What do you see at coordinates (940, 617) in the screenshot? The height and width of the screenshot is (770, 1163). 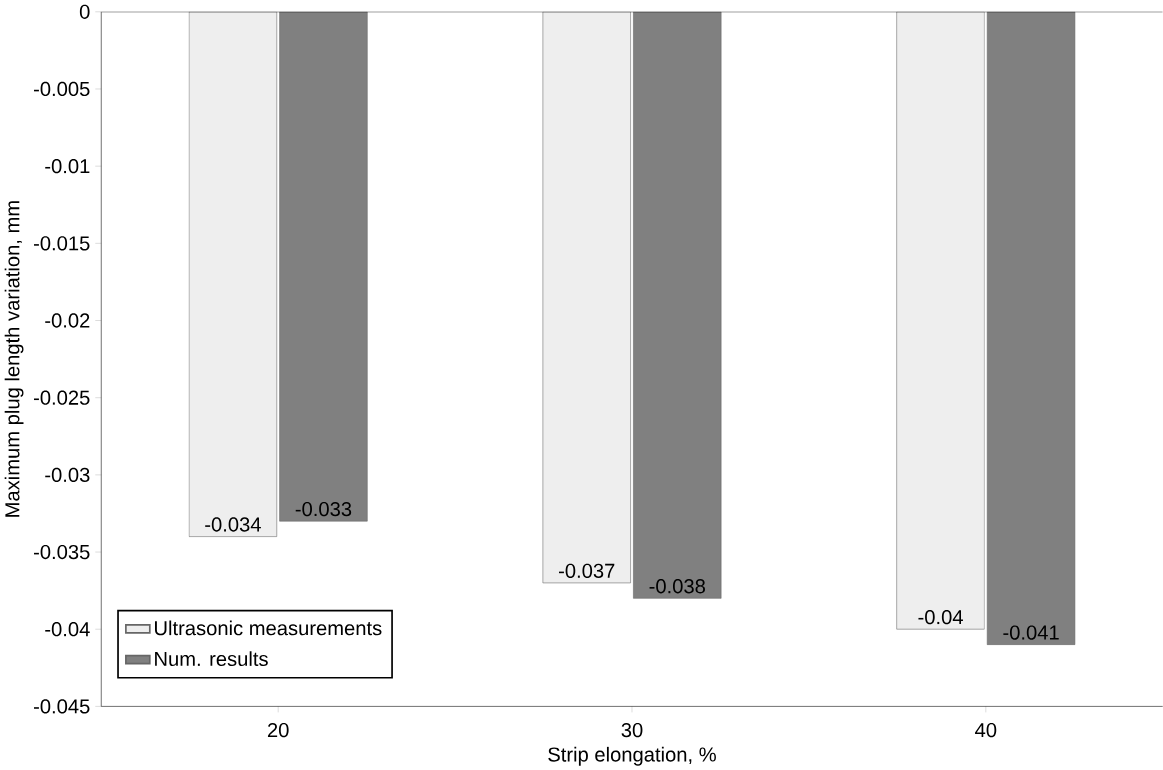 I see `data-label: -0.04` at bounding box center [940, 617].